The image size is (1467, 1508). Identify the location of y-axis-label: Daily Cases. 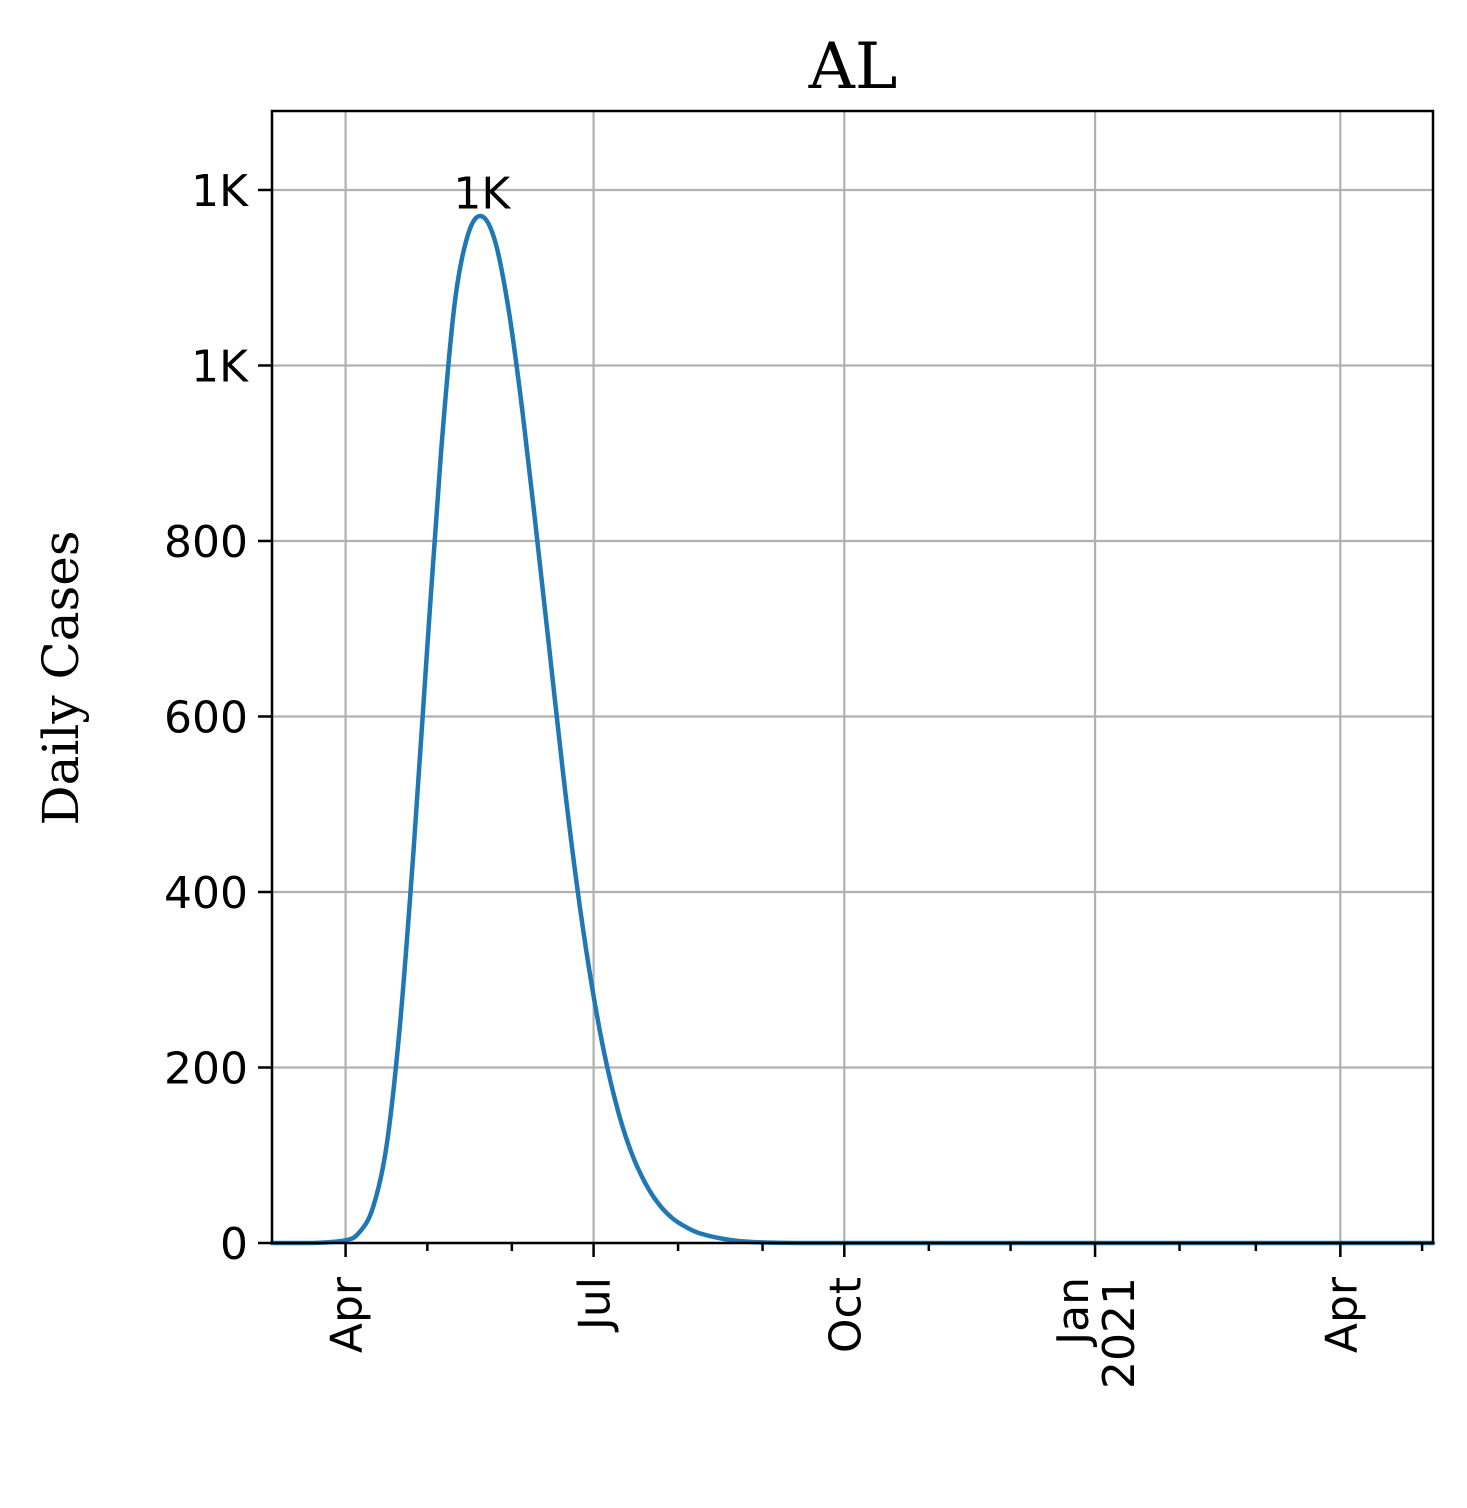
(61, 678).